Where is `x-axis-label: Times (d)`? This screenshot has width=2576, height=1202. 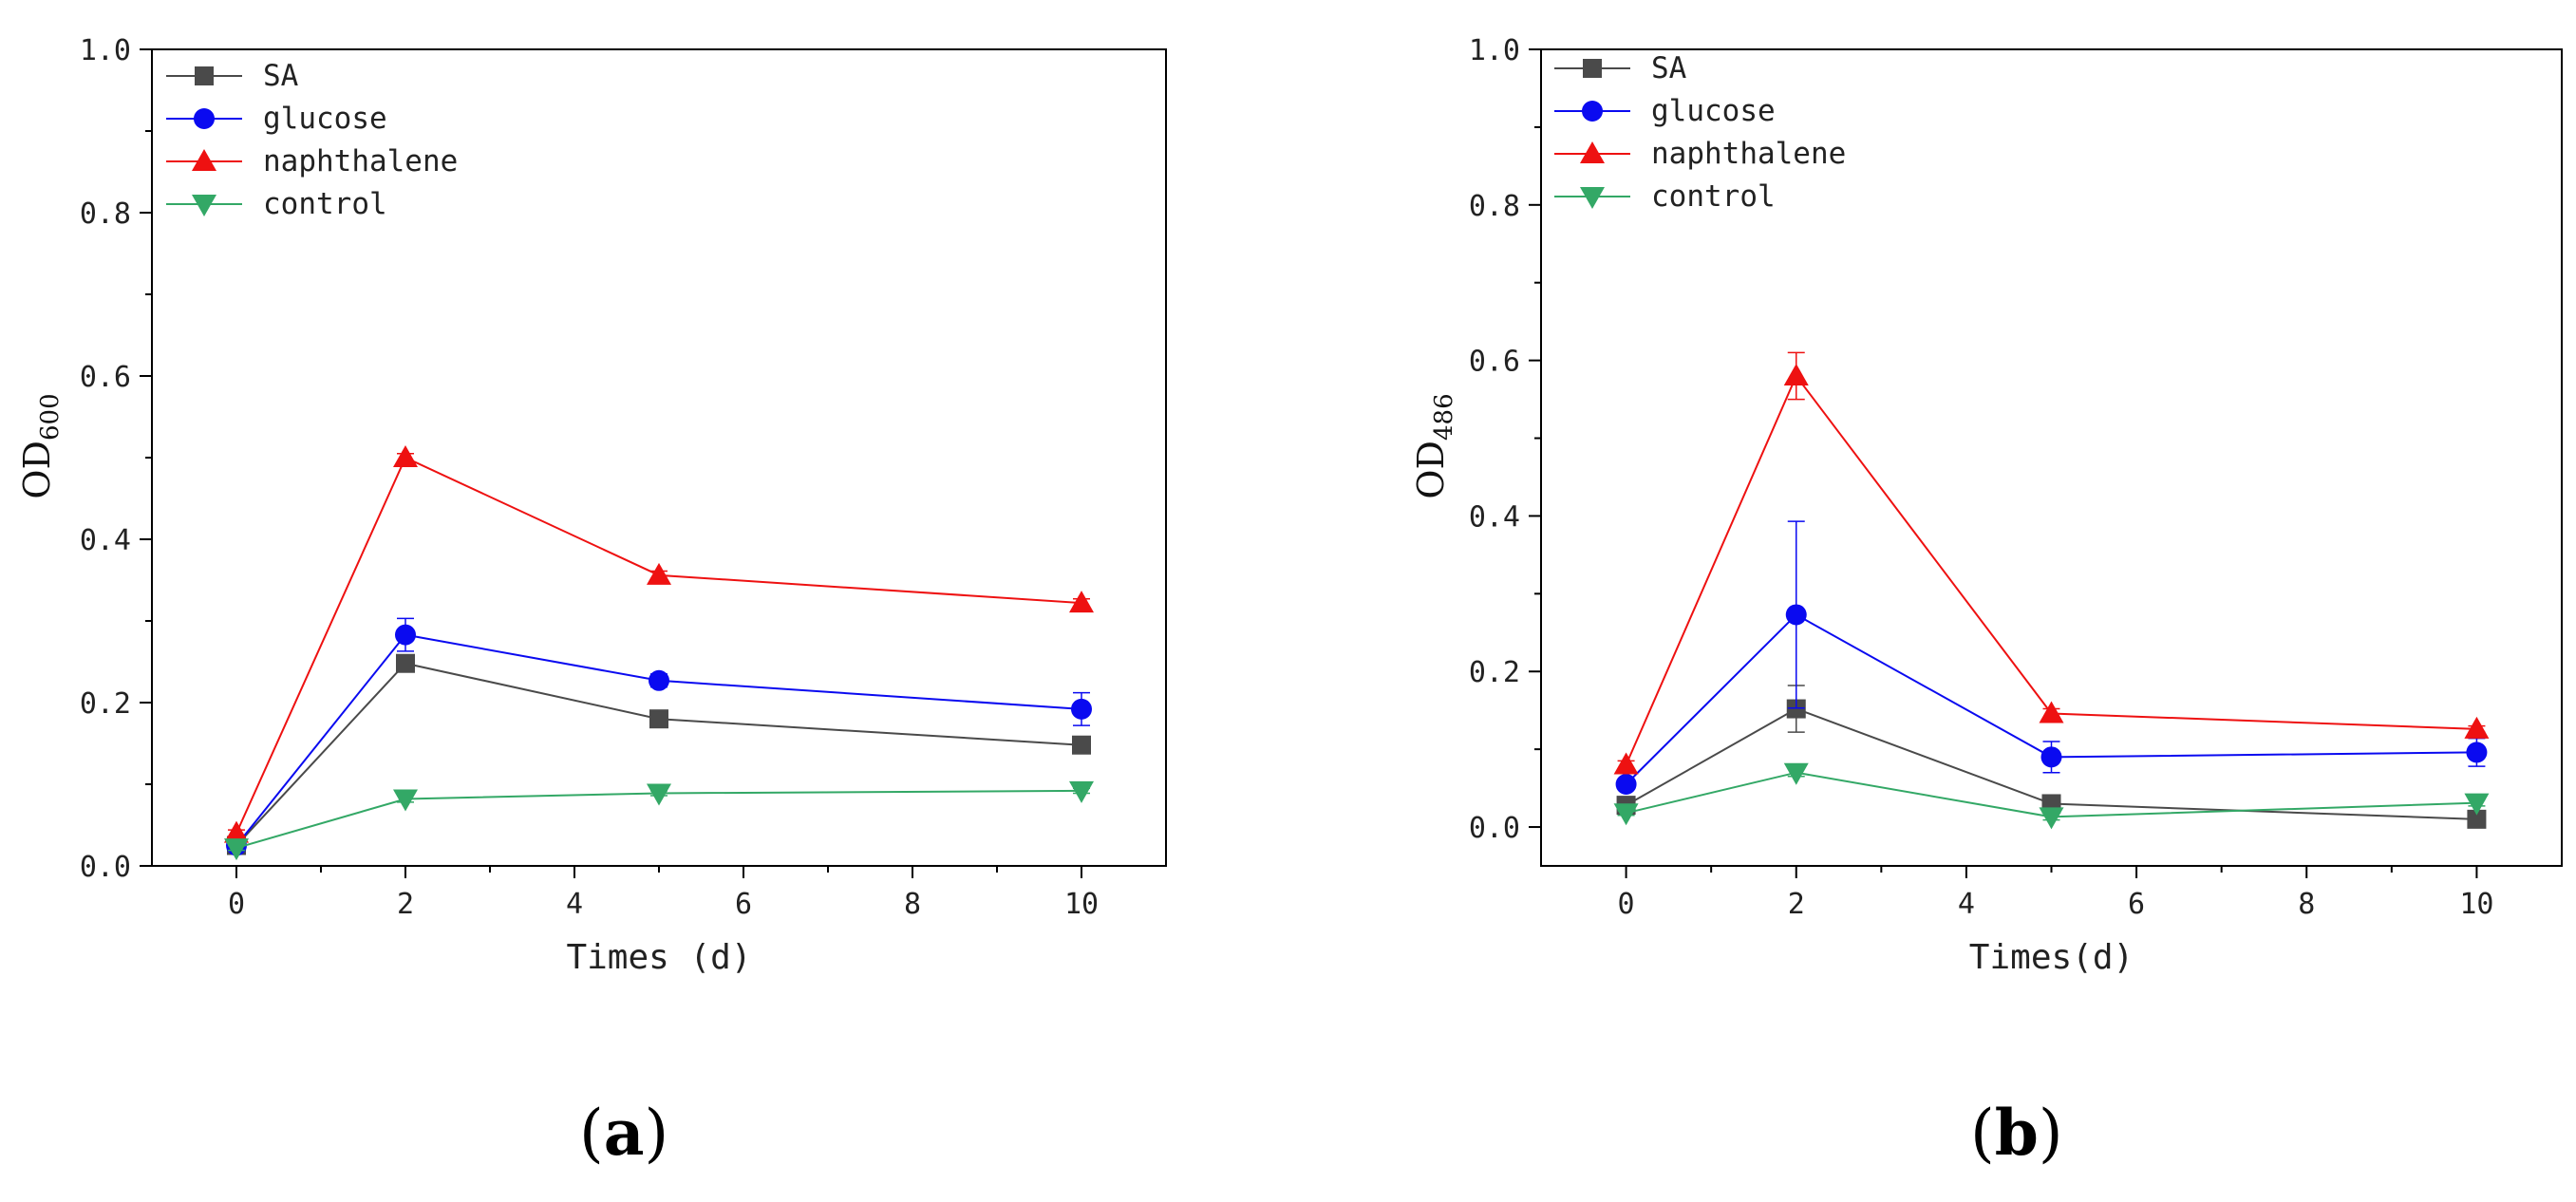
x-axis-label: Times (d) is located at coordinates (658, 957).